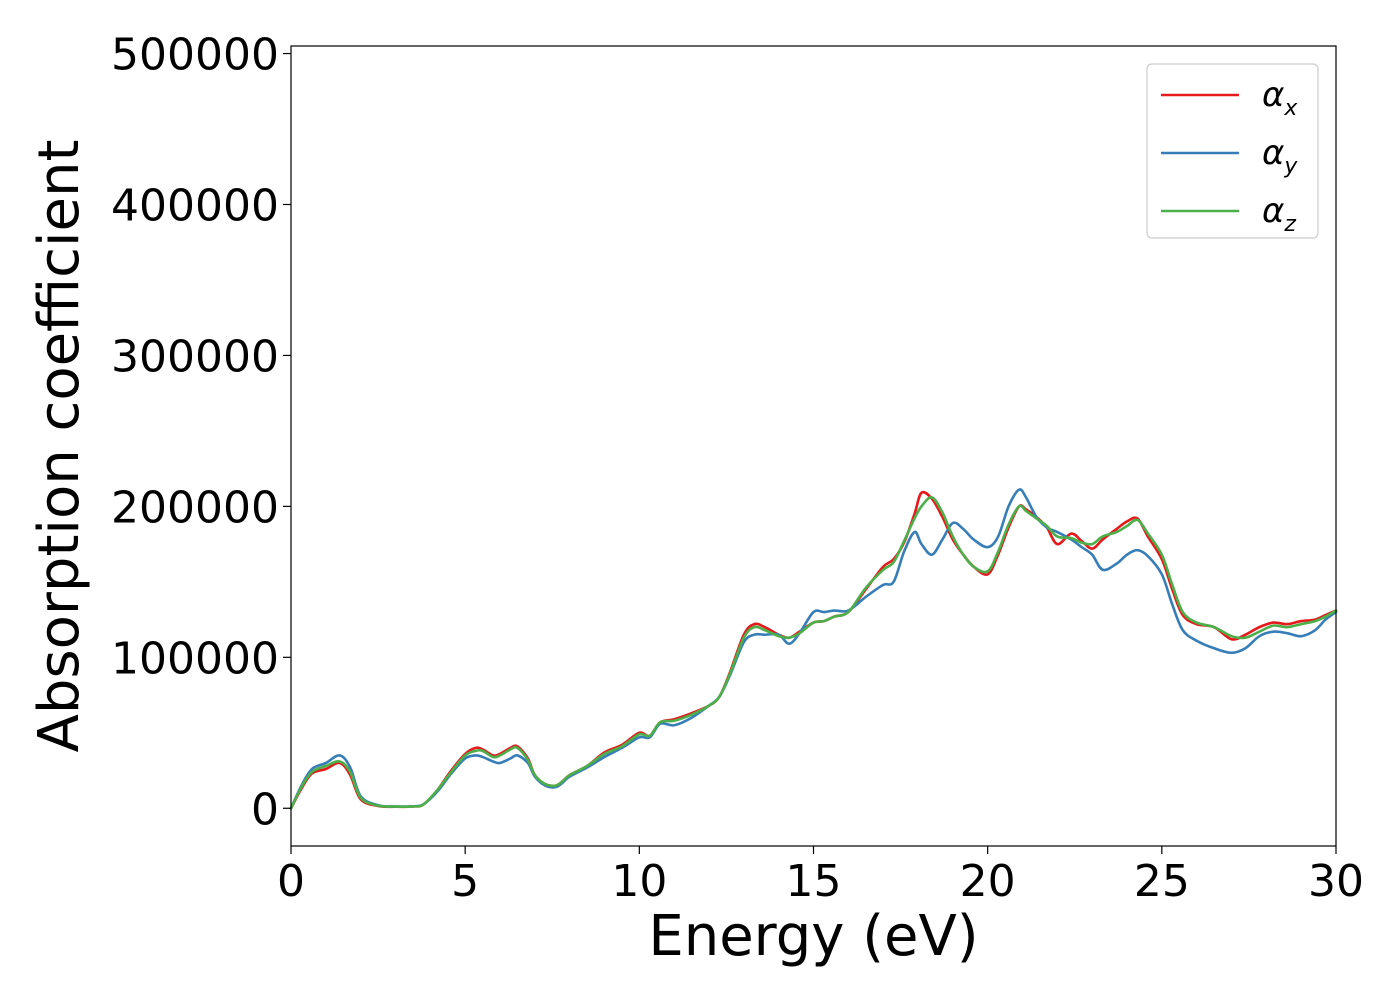 This screenshot has width=1400, height=1000. Describe the element at coordinates (1280, 156) in the screenshot. I see `legend-label-y: αy` at that location.